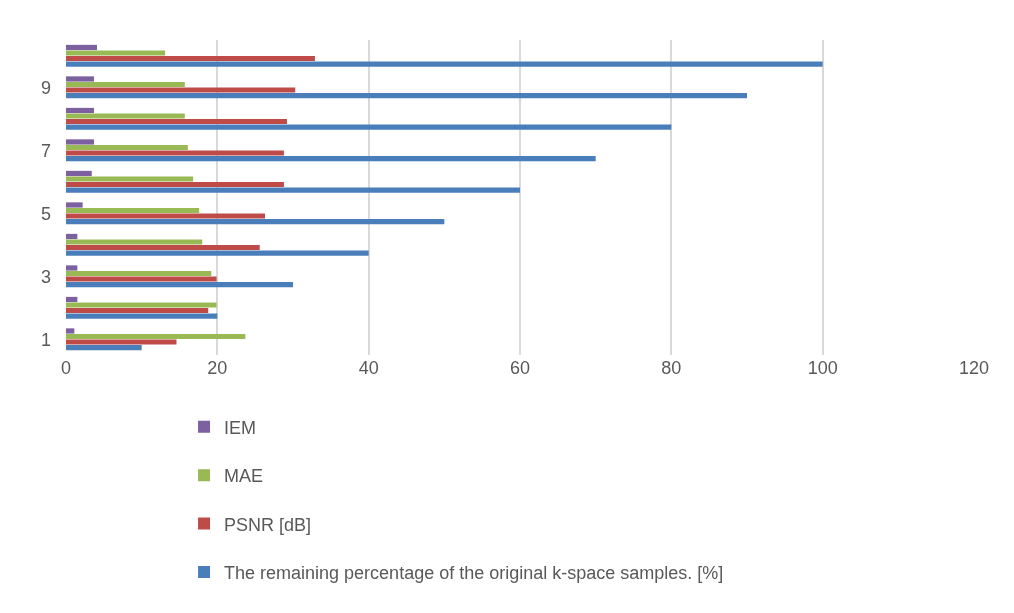 This screenshot has height=613, width=1014. Describe the element at coordinates (974, 368) in the screenshot. I see `x-tick-label: 120` at that location.